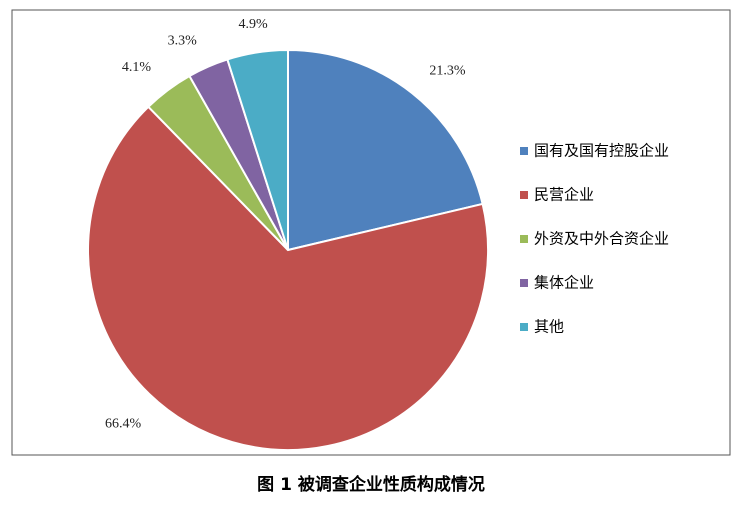  I want to click on legend-label: 外资及中外合资企业, so click(601, 239).